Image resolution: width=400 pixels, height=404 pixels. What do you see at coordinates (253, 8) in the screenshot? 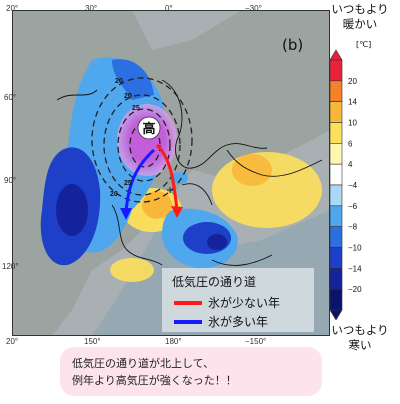
I see `lon-label: −30°` at bounding box center [253, 8].